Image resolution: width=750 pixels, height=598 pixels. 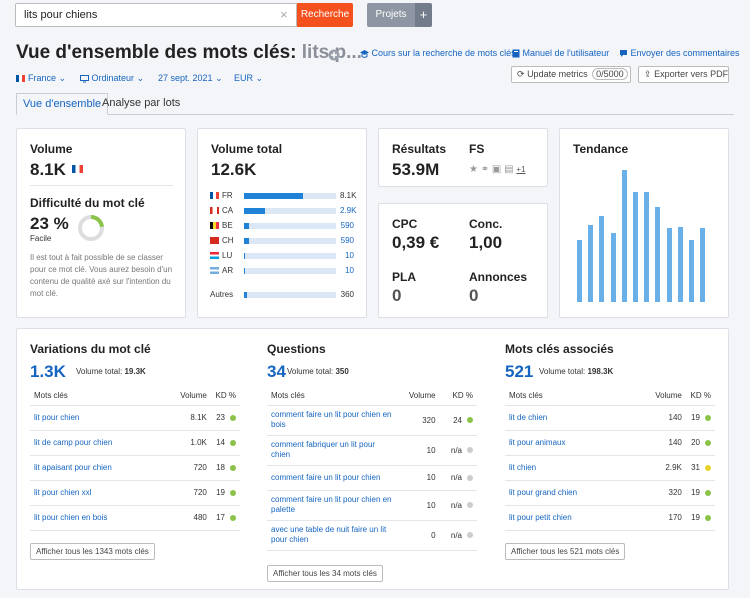 What do you see at coordinates (348, 210) in the screenshot?
I see `country-volume: 2.9K` at bounding box center [348, 210].